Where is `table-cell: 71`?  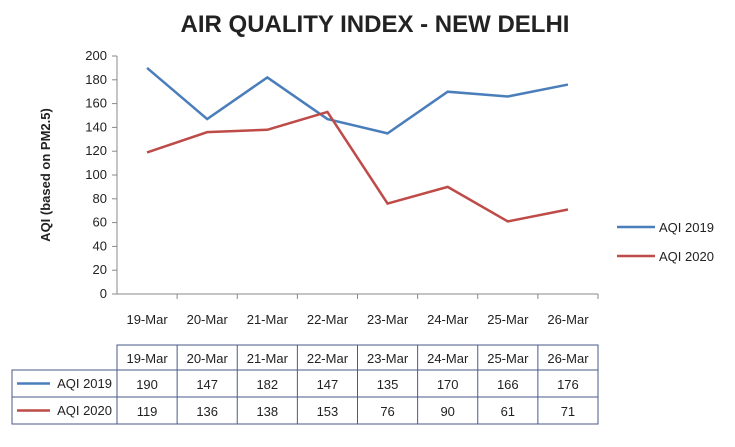
table-cell: 71 is located at coordinates (568, 411).